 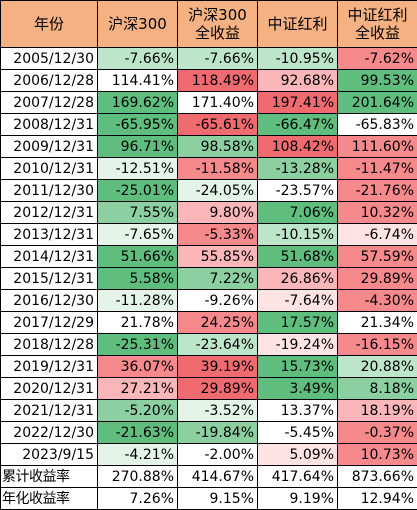 What do you see at coordinates (218, 213) in the screenshot?
I see `return-cell: 9.80%` at bounding box center [218, 213].